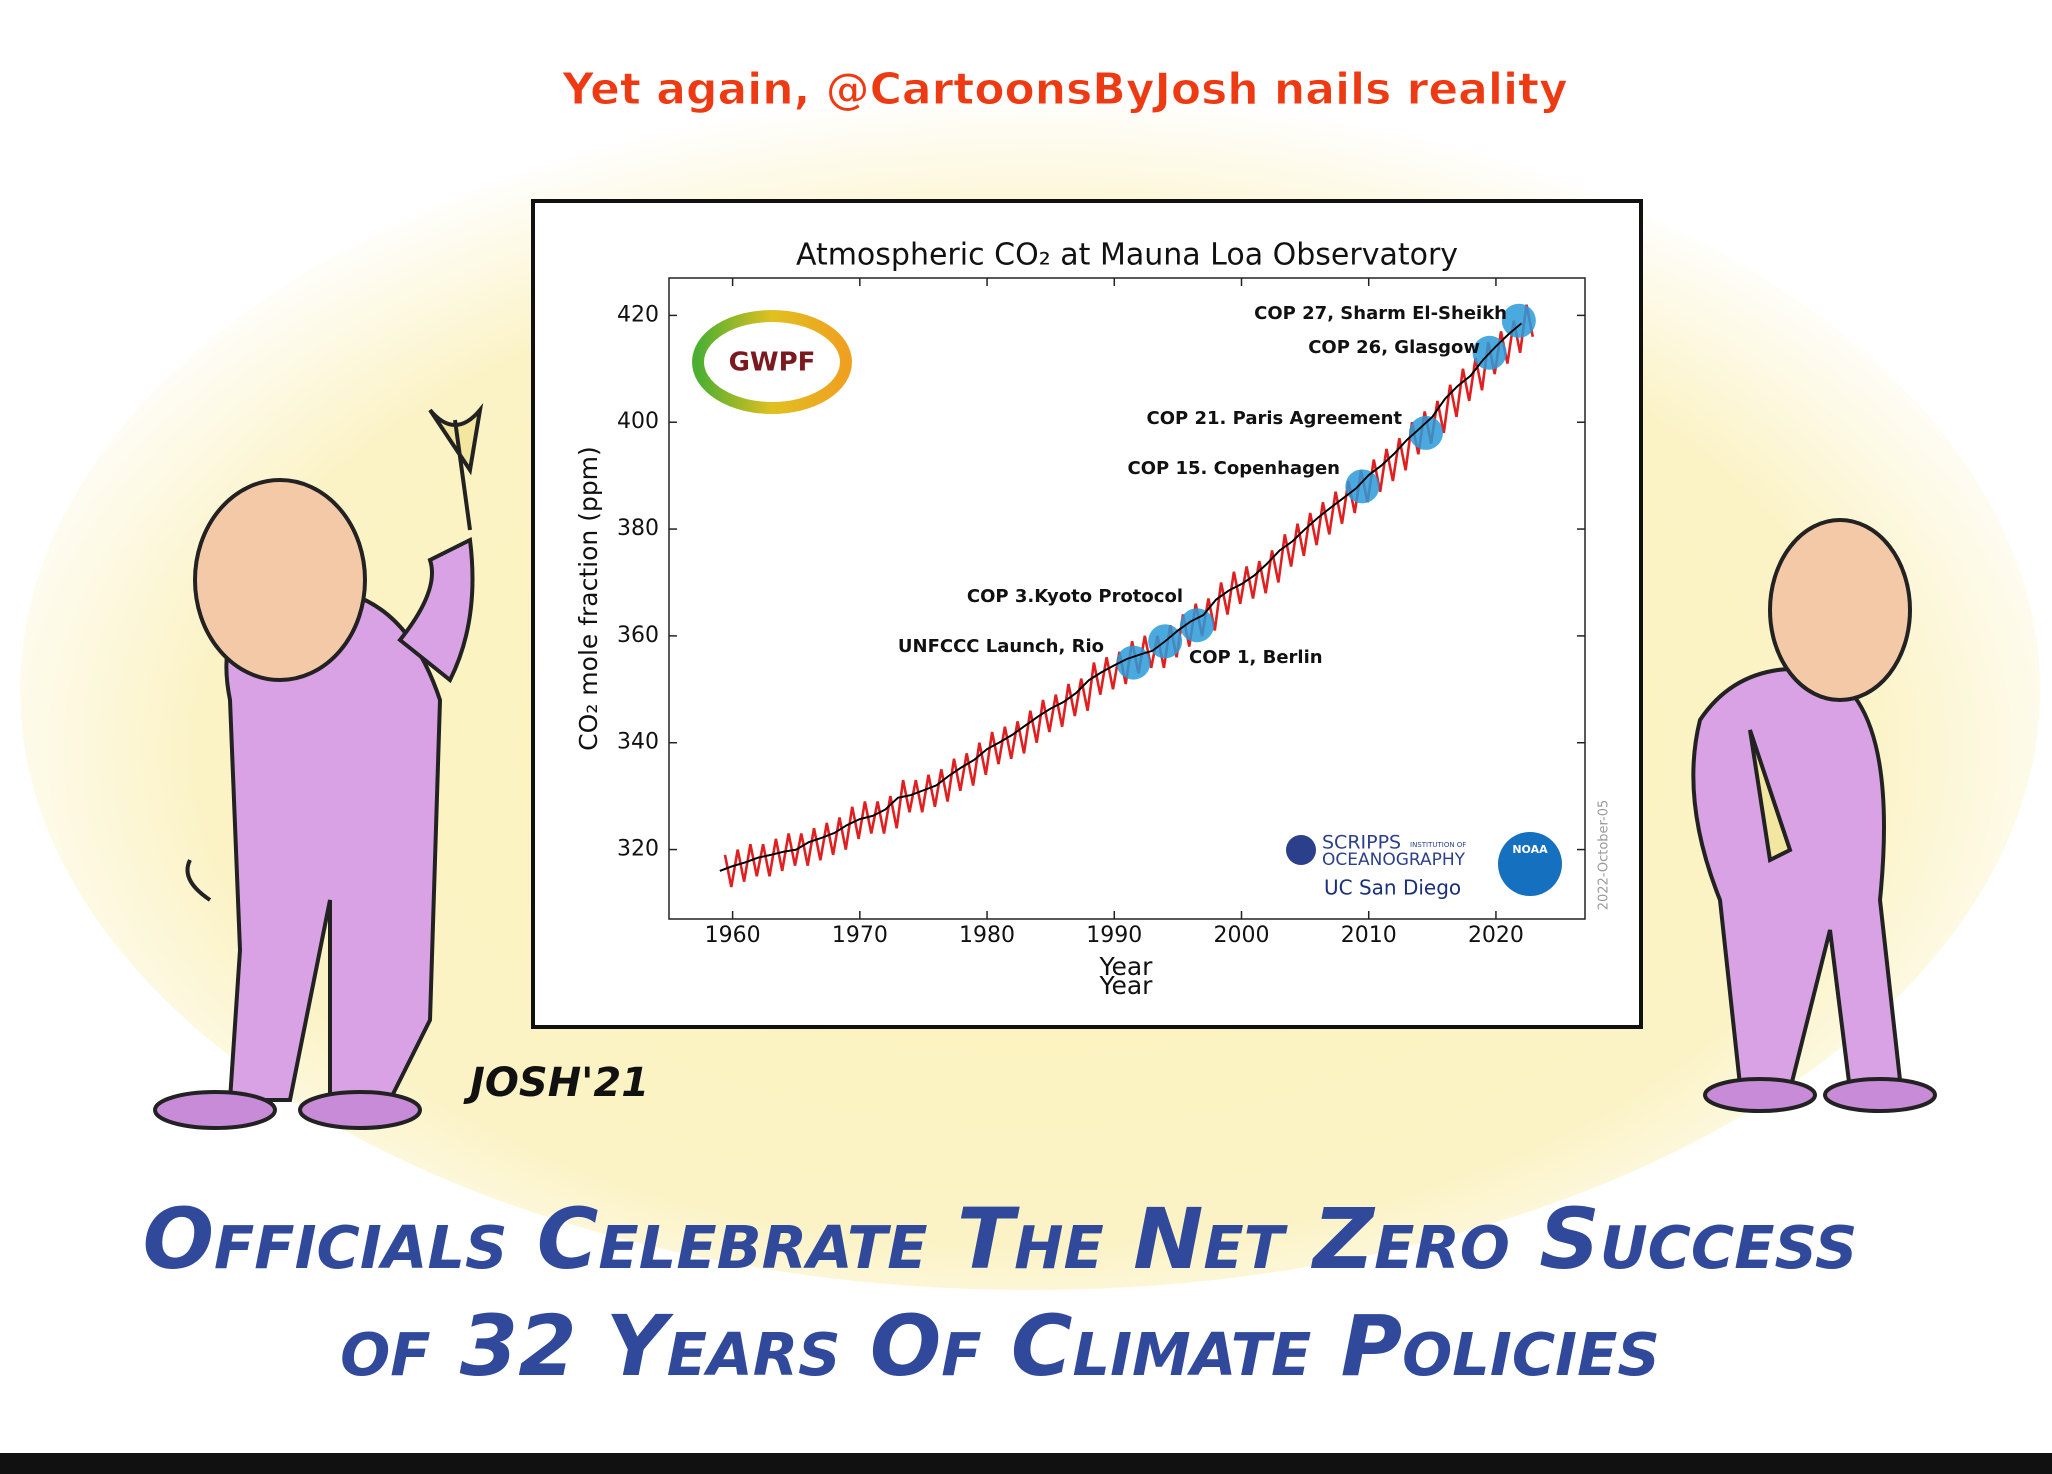 The height and width of the screenshot is (1474, 2052). I want to click on annotation: COP 1, Berlin, so click(1256, 657).